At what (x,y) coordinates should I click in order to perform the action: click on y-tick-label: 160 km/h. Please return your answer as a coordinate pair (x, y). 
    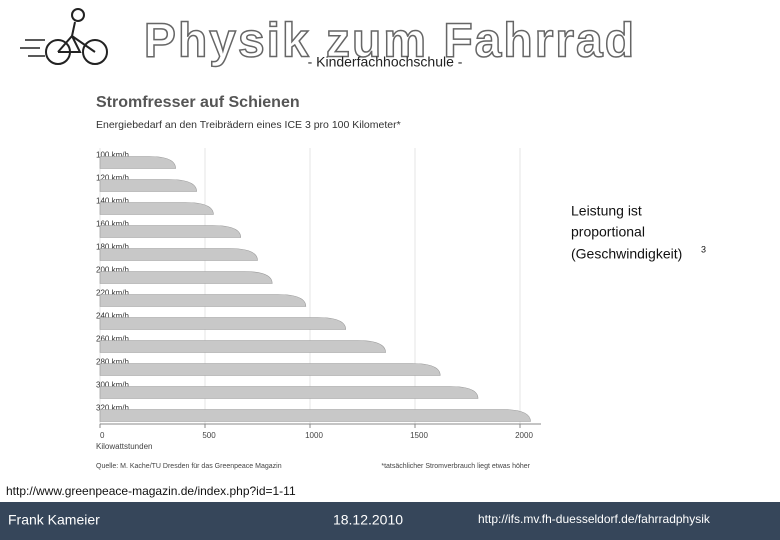
    Looking at the image, I should click on (112, 224).